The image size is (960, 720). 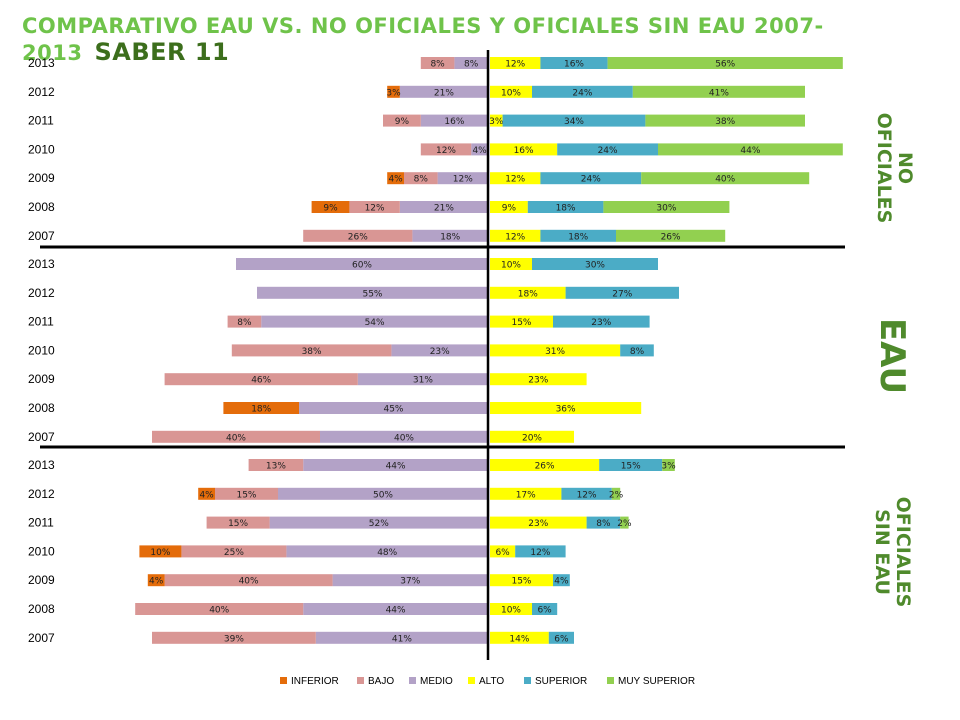 I want to click on year-label: 2008, so click(x=41, y=207).